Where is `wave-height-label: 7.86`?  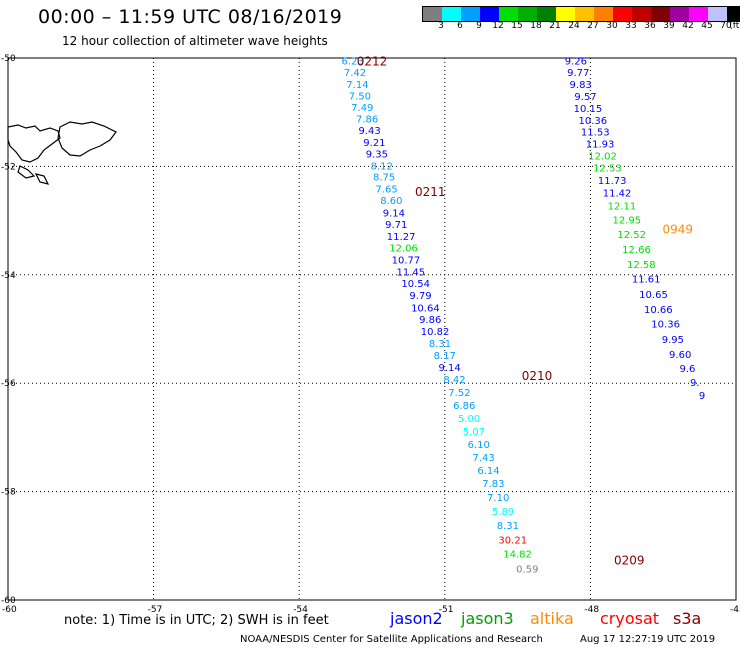 wave-height-label: 7.86 is located at coordinates (367, 120).